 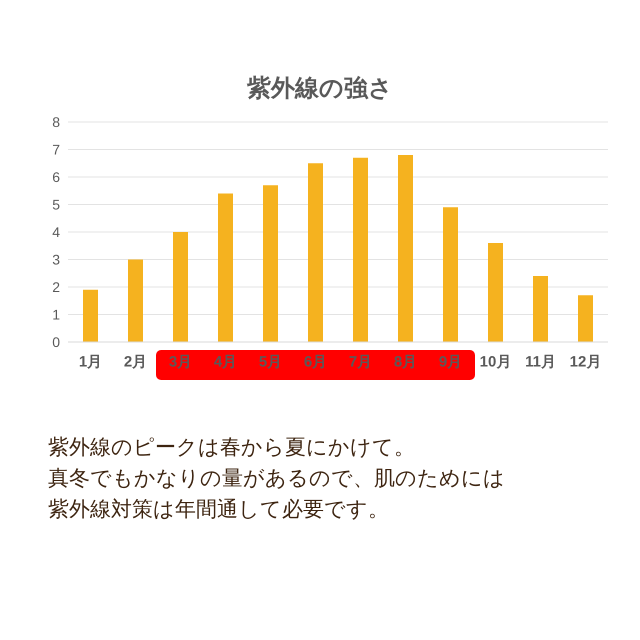 I want to click on x-tick-label: 11月, so click(x=540, y=362).